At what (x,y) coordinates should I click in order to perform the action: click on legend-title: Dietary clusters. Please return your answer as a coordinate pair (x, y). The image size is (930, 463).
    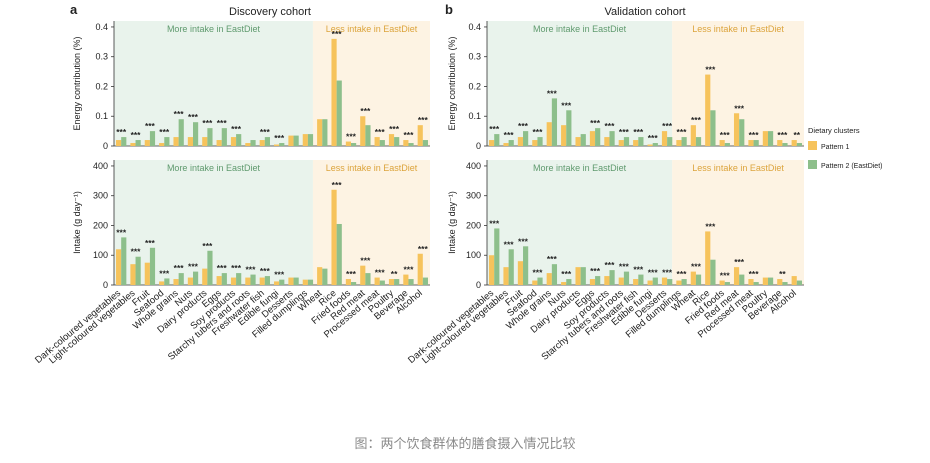
    Looking at the image, I should click on (834, 130).